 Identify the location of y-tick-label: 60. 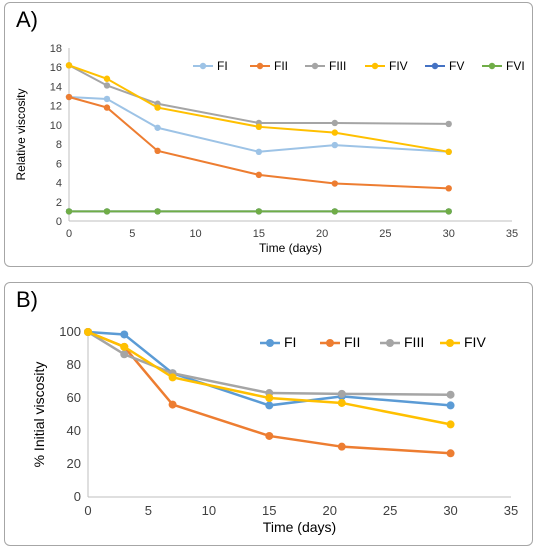
(74, 397).